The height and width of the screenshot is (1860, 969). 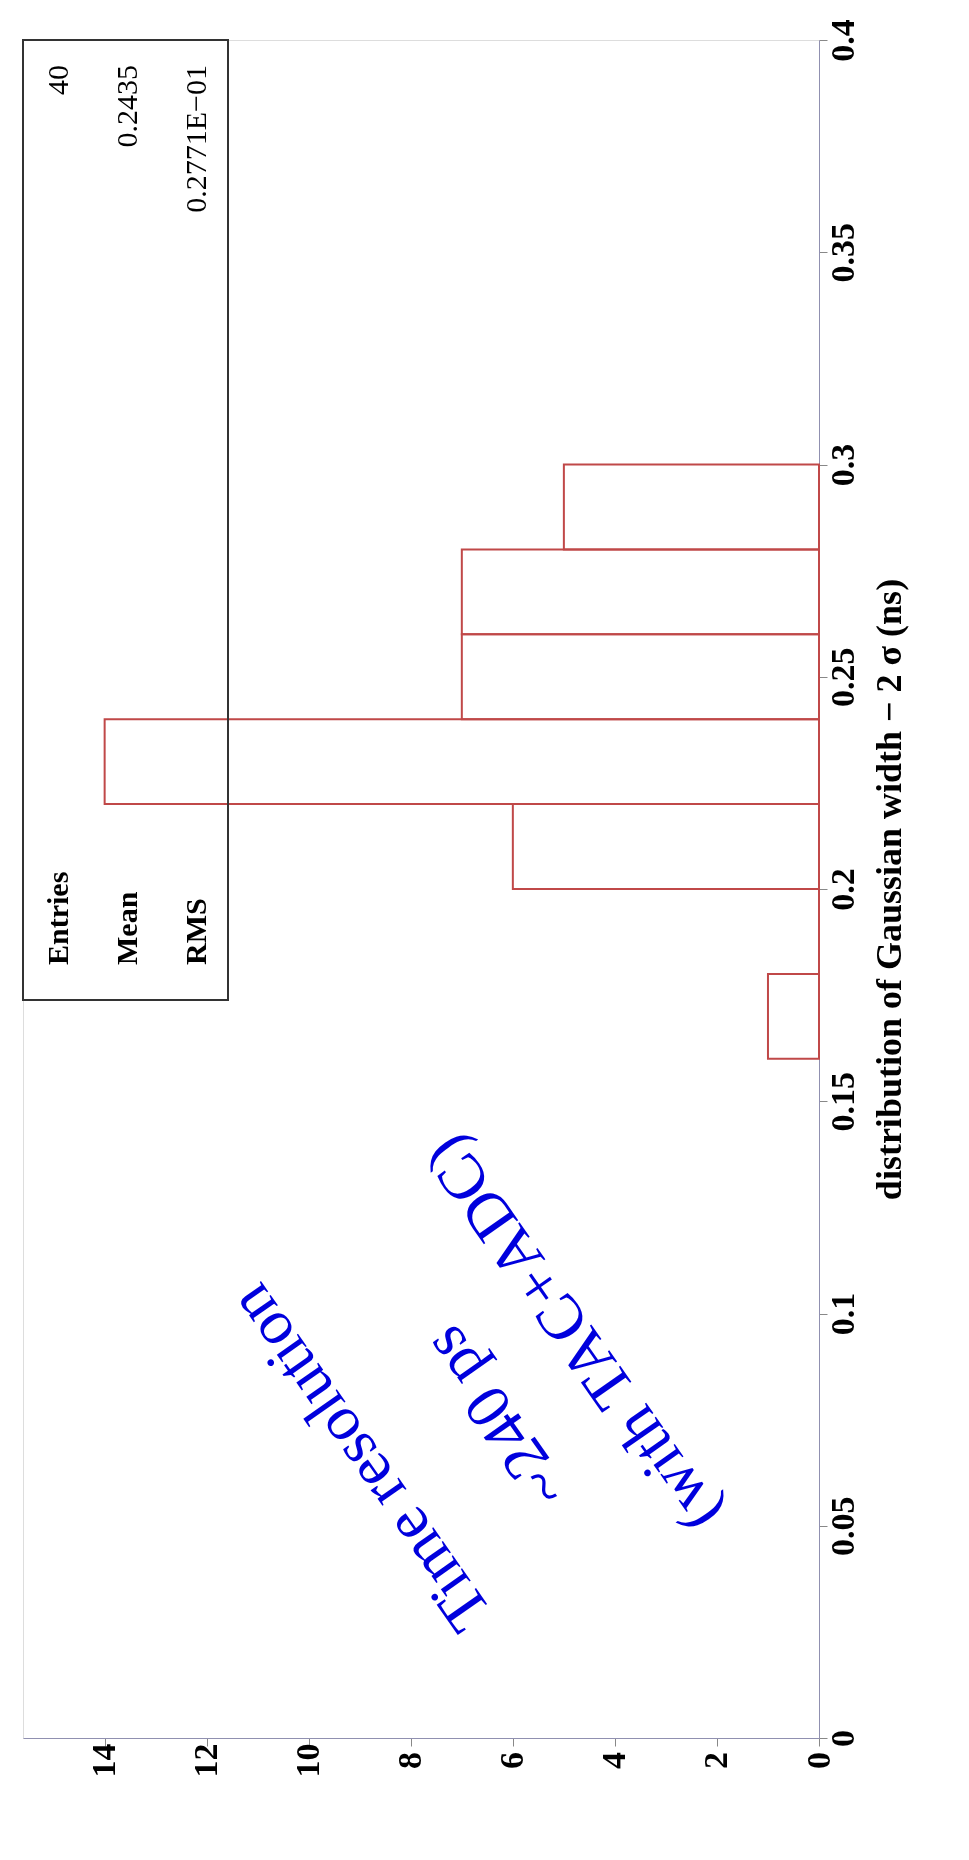 What do you see at coordinates (206, 1760) in the screenshot?
I see `x-tick-label: 12` at bounding box center [206, 1760].